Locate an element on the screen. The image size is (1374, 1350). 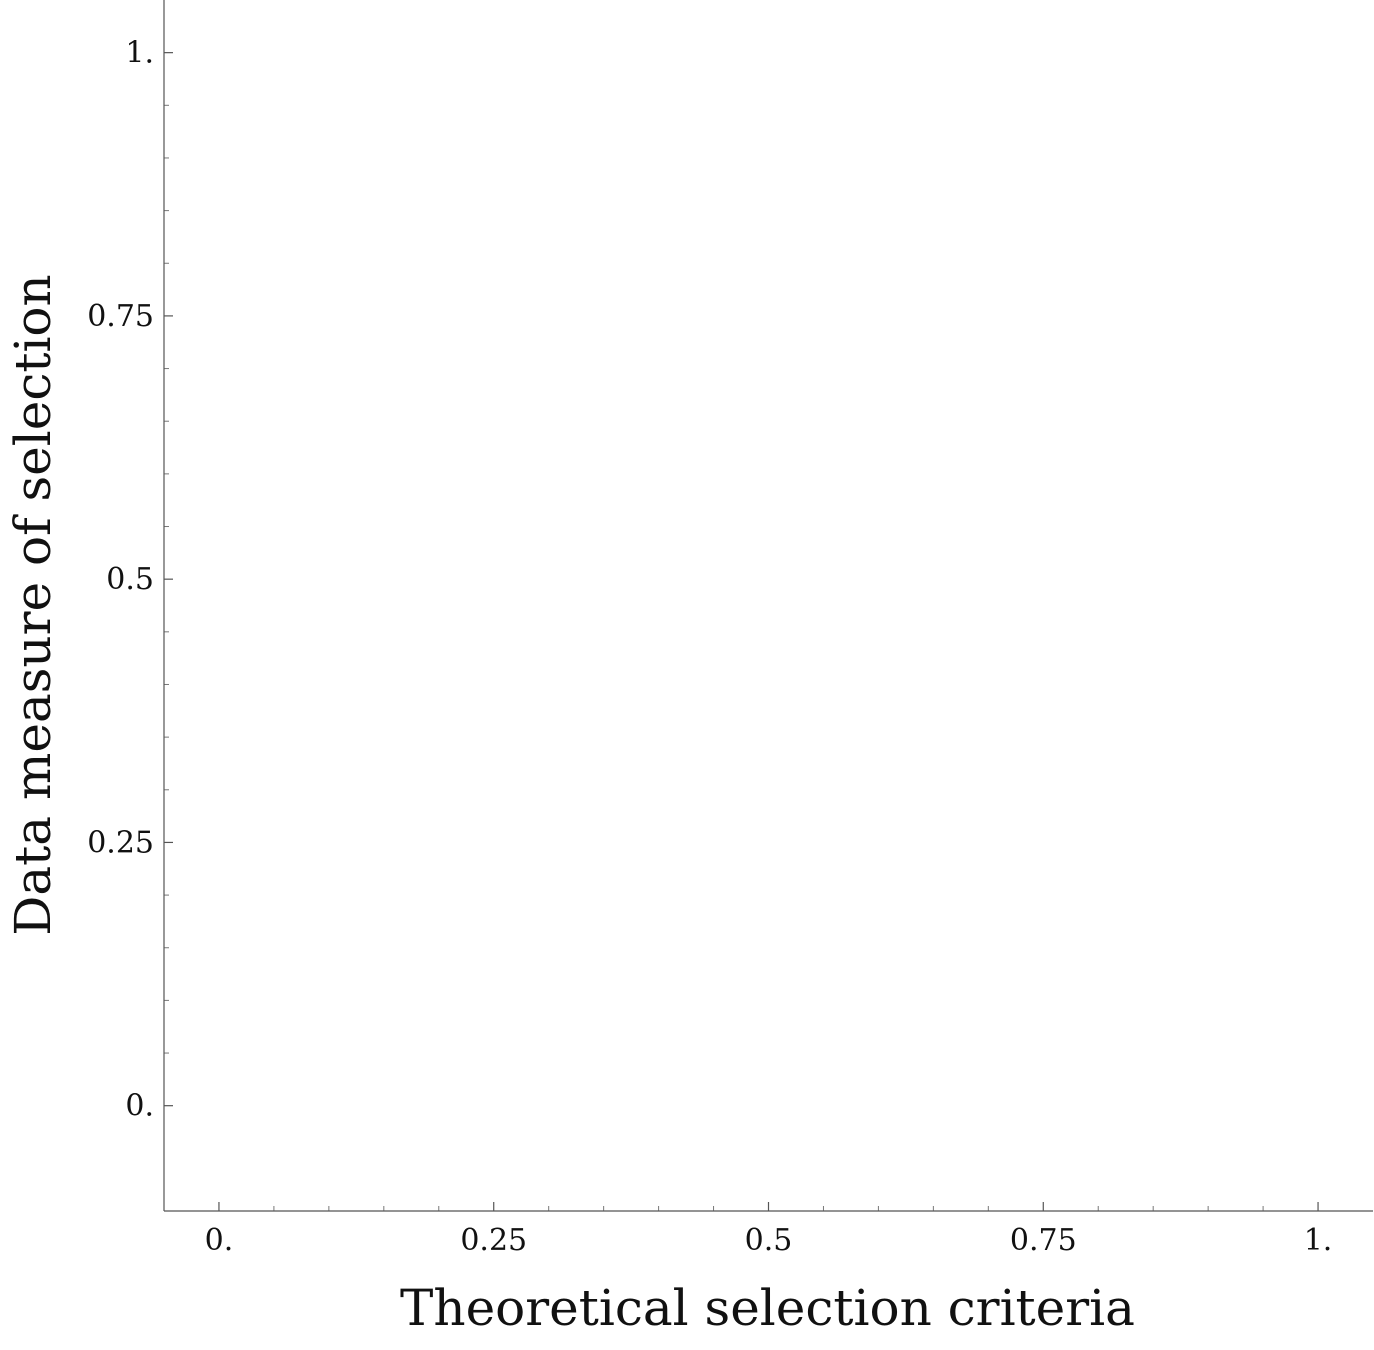
x-axis-ticks: 0. 0.25 0.5 0.75 1. is located at coordinates (769, 1230).